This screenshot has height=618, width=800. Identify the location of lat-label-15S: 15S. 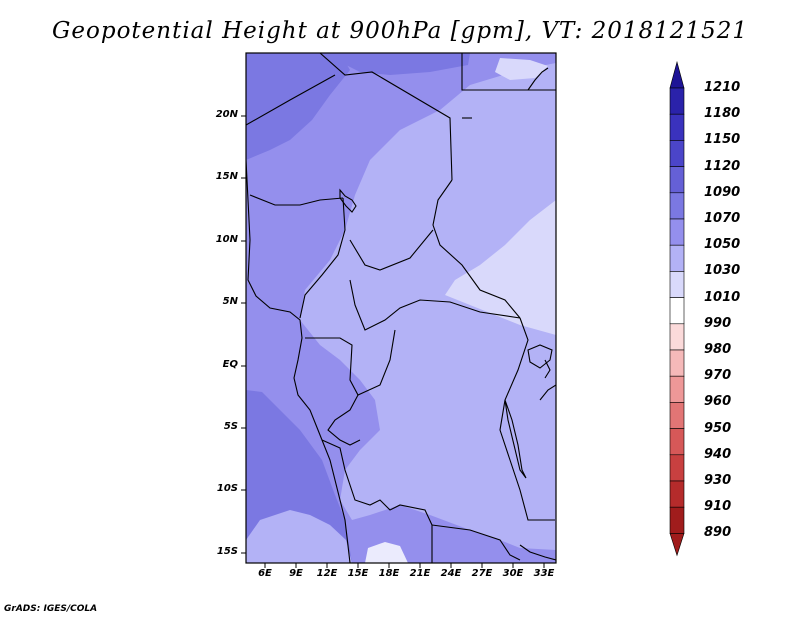
(227, 551).